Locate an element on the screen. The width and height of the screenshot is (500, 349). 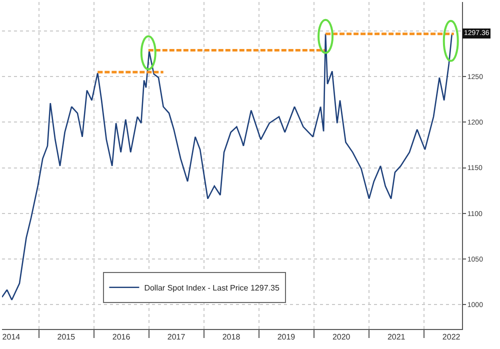
x-tick-label: 2021 is located at coordinates (396, 337).